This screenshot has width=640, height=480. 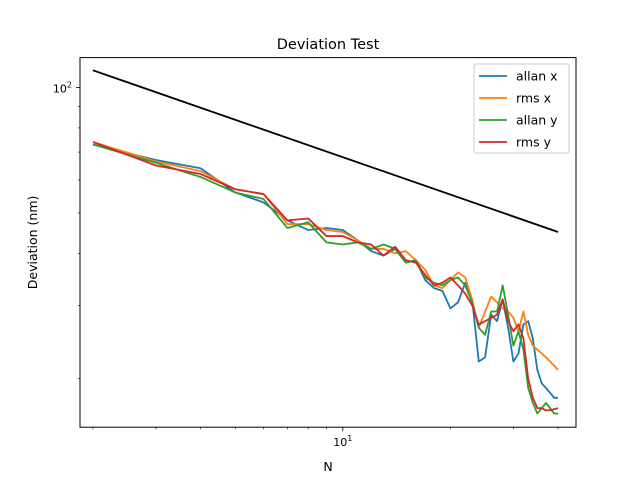 What do you see at coordinates (342, 441) in the screenshot?
I see `x-tick-label: 101` at bounding box center [342, 441].